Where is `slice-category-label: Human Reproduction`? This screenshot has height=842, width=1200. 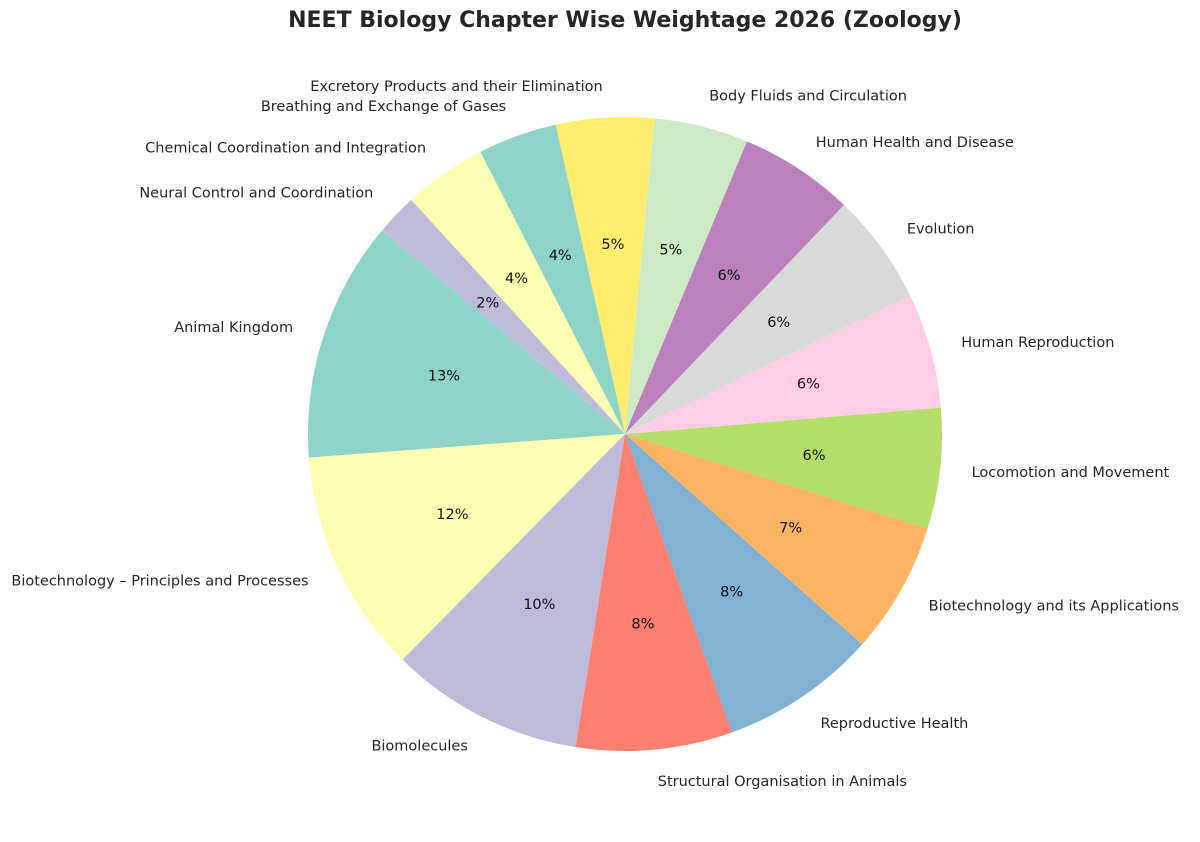
slice-category-label: Human Reproduction is located at coordinates (1037, 343).